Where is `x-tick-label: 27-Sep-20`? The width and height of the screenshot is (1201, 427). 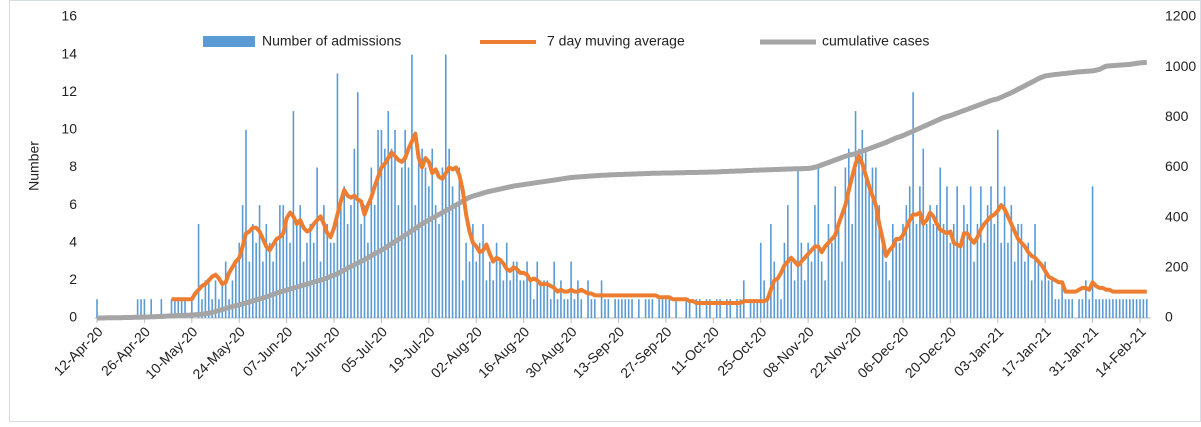 x-tick-label: 27-Sep-20 is located at coordinates (646, 352).